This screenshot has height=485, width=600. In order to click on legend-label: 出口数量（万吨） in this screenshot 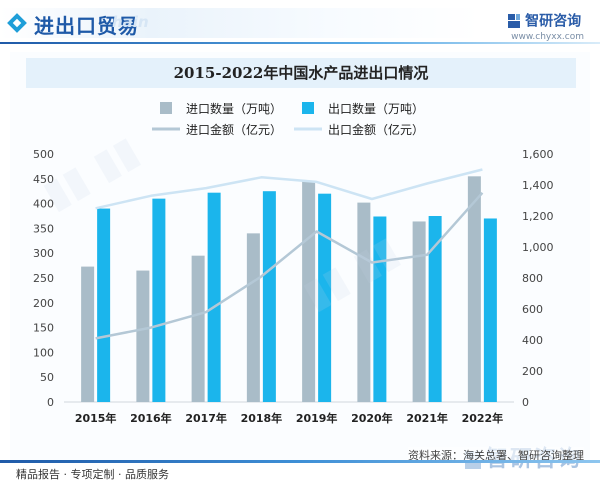, I will do `click(376, 108)`.